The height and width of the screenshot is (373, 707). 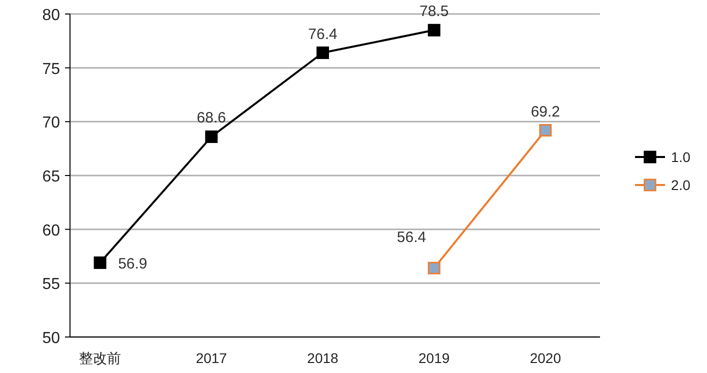 I want to click on legend-label: 1.0, so click(x=681, y=157).